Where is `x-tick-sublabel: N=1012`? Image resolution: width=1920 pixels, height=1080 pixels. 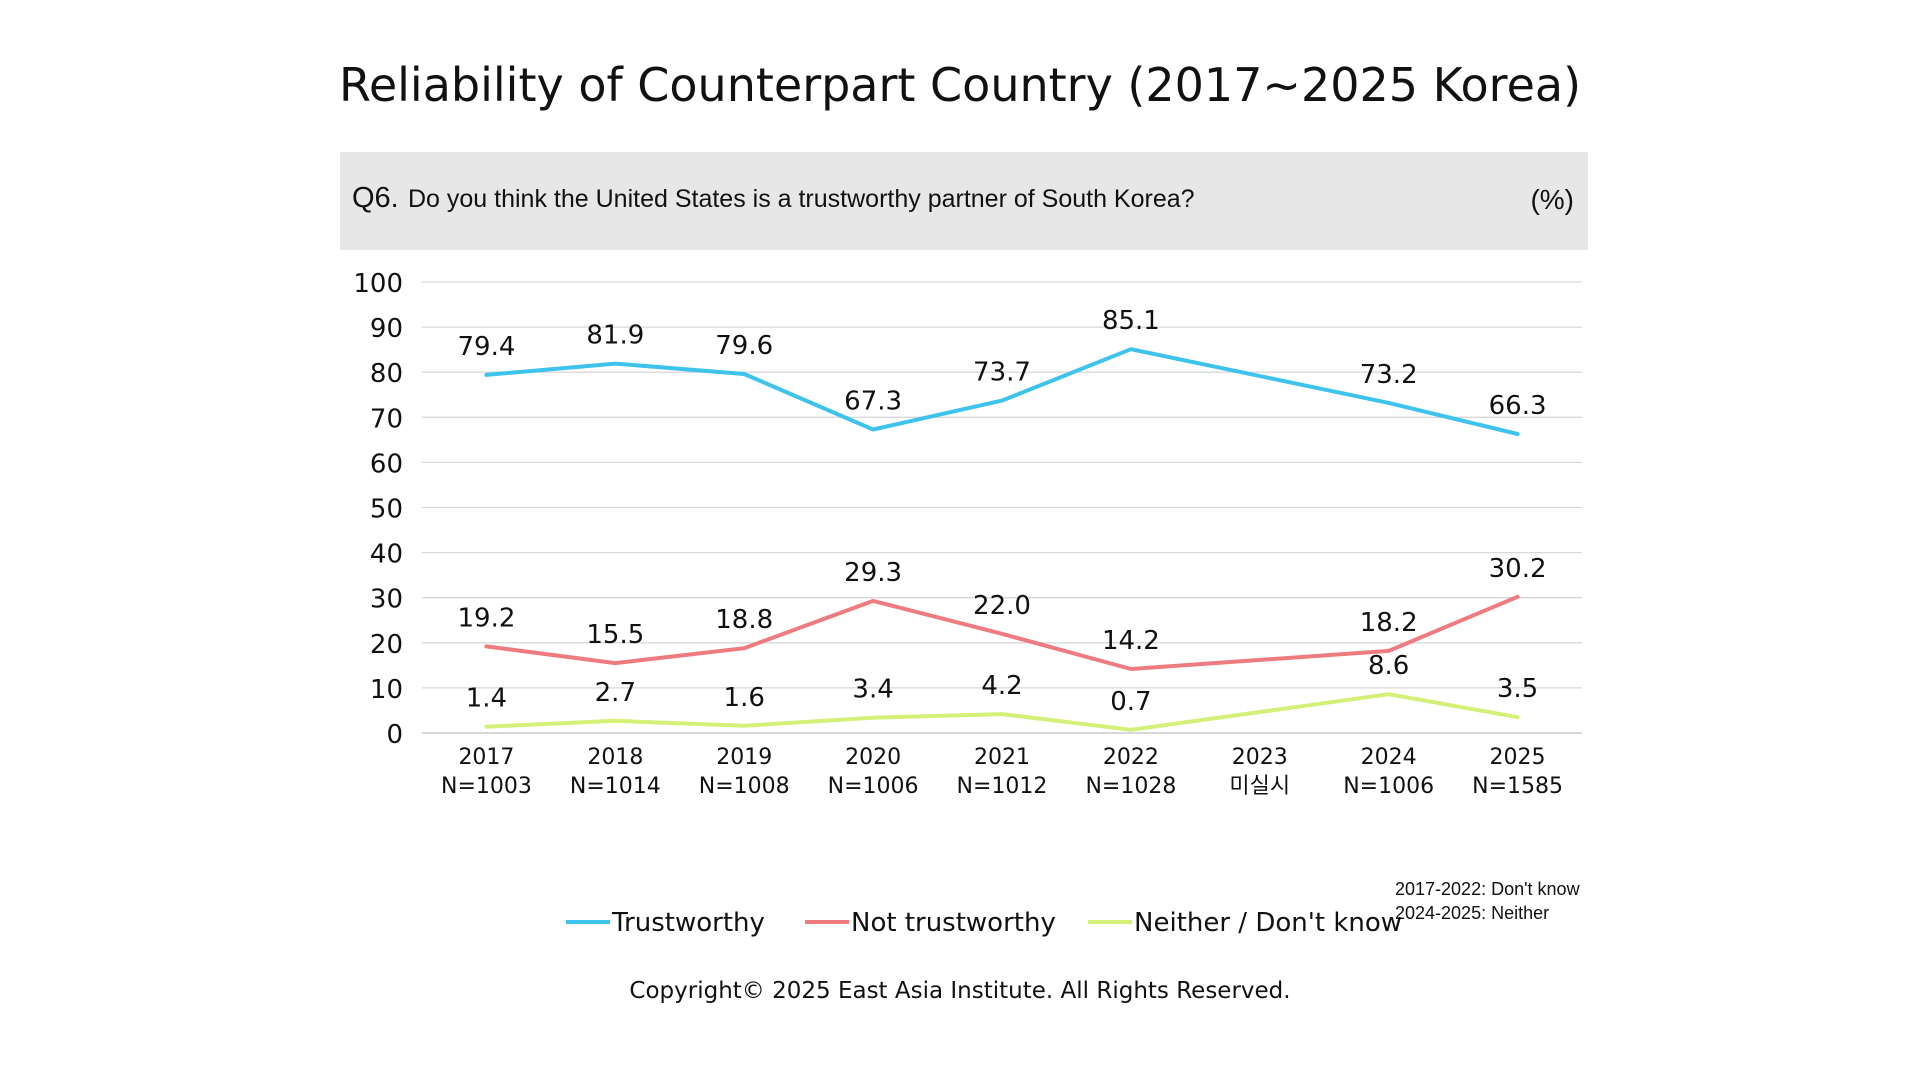 x-tick-sublabel: N=1012 is located at coordinates (1002, 786).